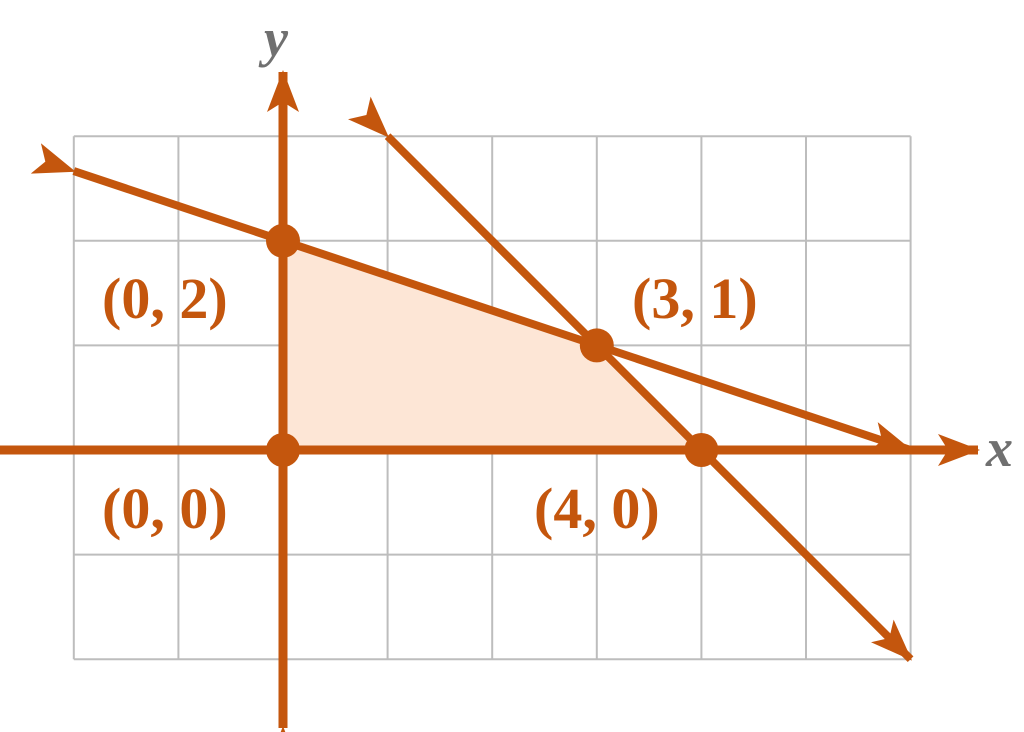 The image size is (1024, 732). I want to click on point-x-intercept, so click(701, 450).